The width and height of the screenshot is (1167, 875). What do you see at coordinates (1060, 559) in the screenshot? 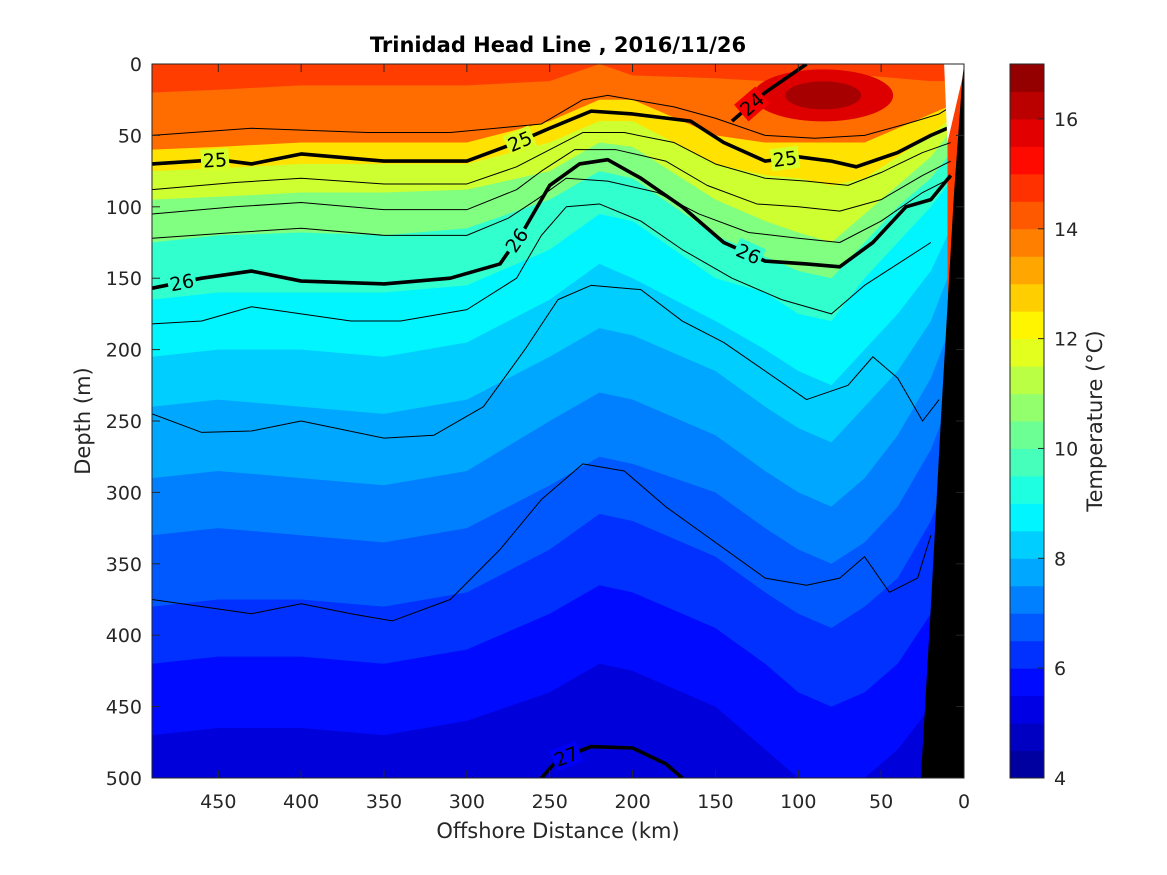
I see `colorbar-tick-label: 8` at bounding box center [1060, 559].